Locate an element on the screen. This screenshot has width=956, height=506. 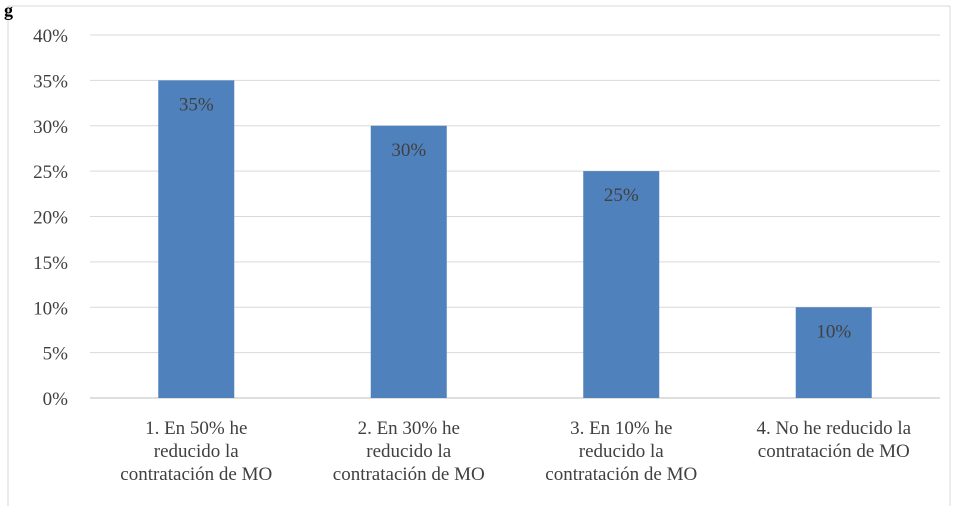
y-tick-label: 10% is located at coordinates (50, 308).